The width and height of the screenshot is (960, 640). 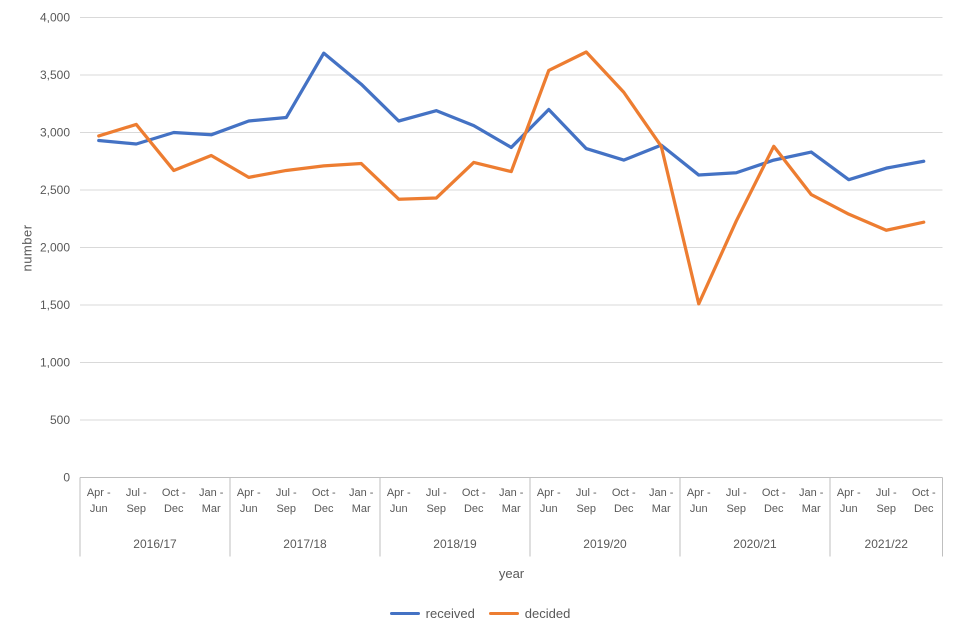 What do you see at coordinates (66, 478) in the screenshot?
I see `y-tick-label: 0` at bounding box center [66, 478].